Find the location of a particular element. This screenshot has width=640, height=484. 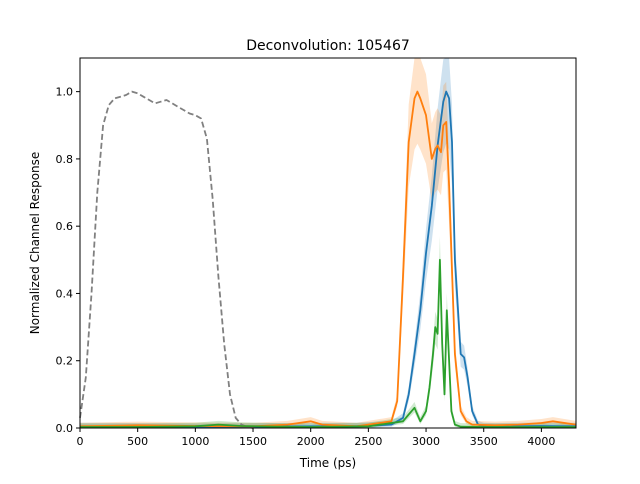

y-tick-label: 0.8 is located at coordinates (65, 159).